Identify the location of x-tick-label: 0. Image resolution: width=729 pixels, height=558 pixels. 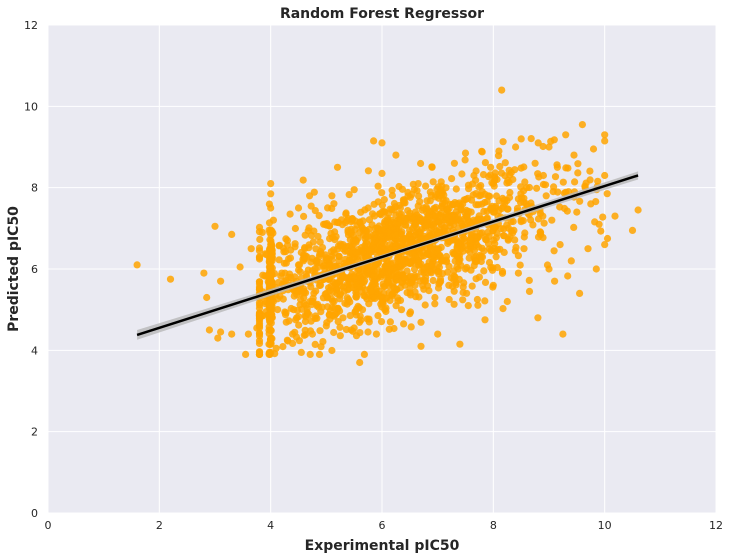
(48, 525).